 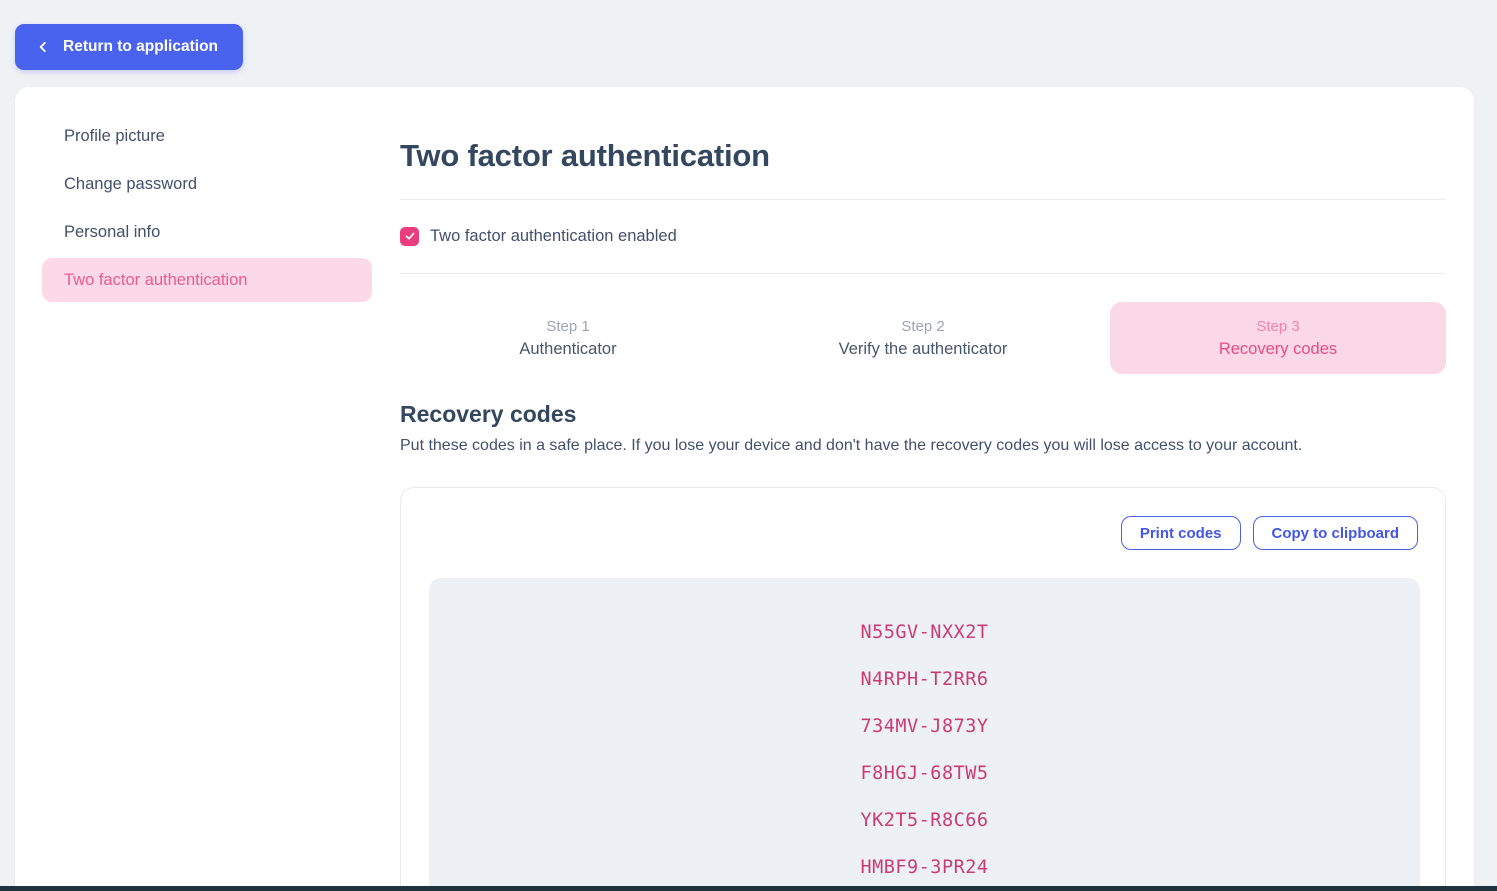 What do you see at coordinates (924, 632) in the screenshot?
I see `recovery-code: N55GV-NXX2T` at bounding box center [924, 632].